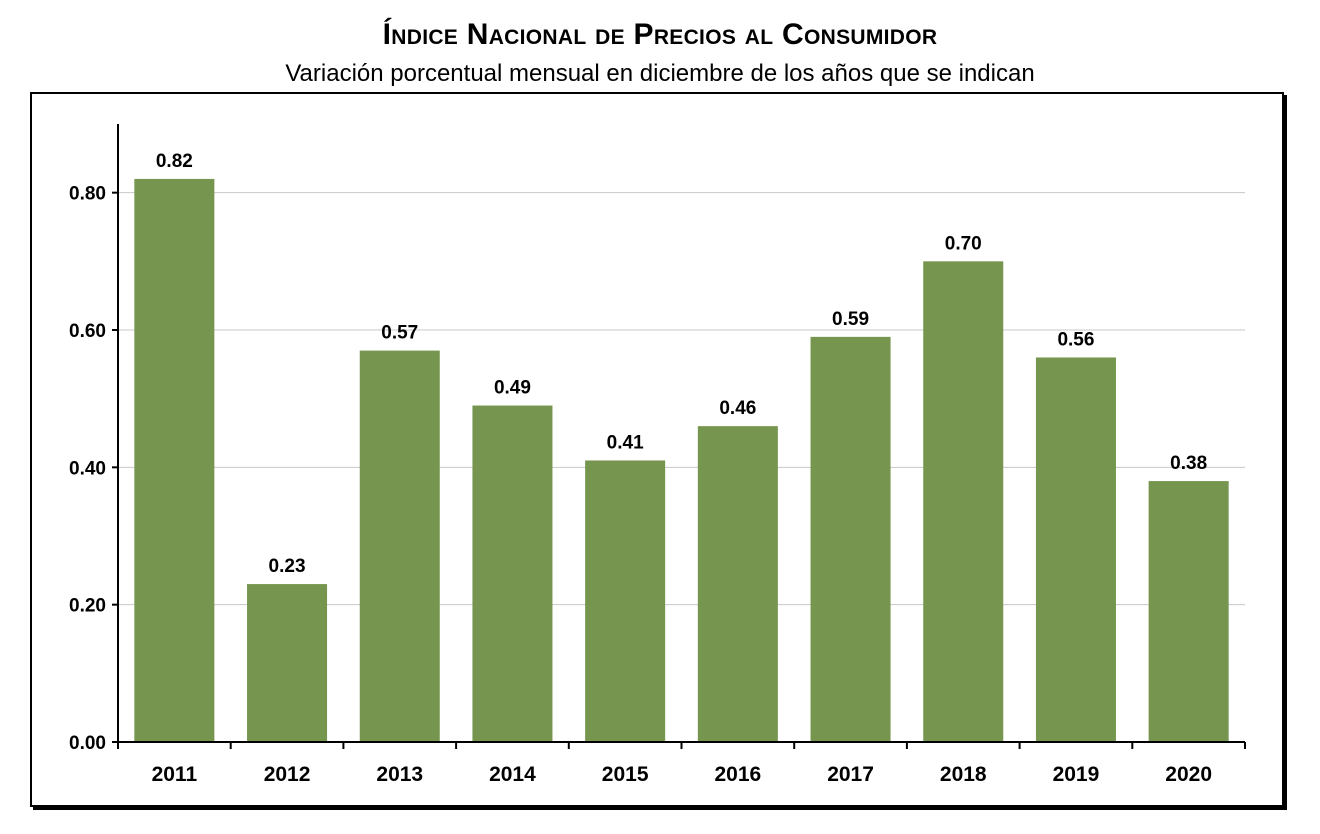 The image size is (1320, 834). What do you see at coordinates (512, 774) in the screenshot?
I see `x-tick-label: 2014` at bounding box center [512, 774].